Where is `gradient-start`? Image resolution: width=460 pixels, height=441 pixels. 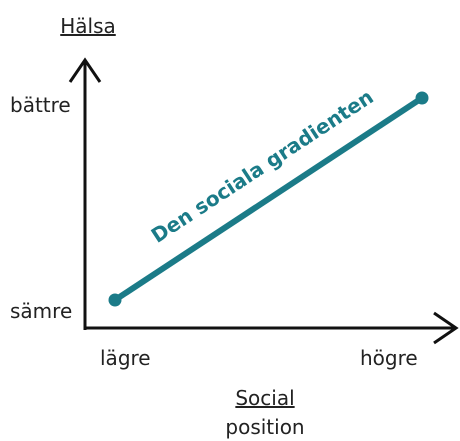
gradient-start is located at coordinates (115, 300).